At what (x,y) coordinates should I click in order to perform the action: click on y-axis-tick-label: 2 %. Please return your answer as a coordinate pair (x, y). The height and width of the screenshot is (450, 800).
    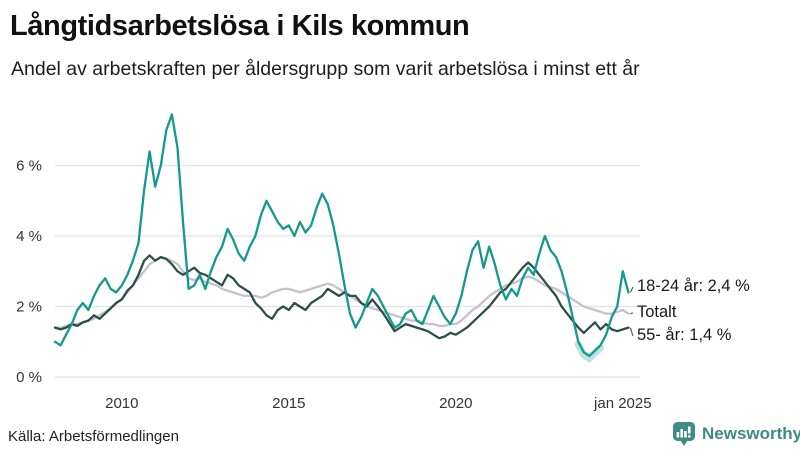
    Looking at the image, I should click on (29, 307).